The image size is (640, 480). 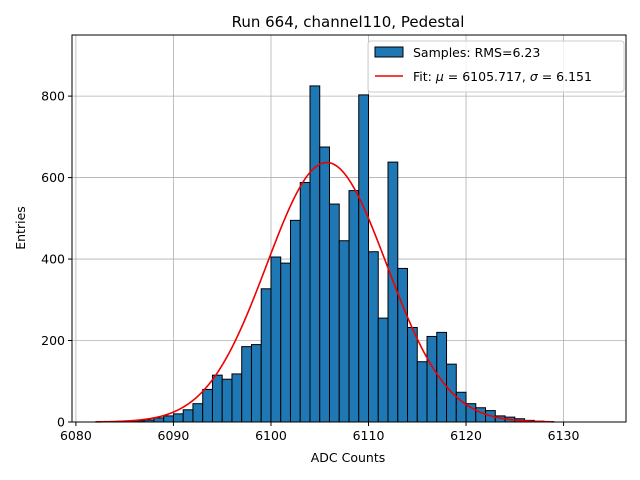 I want to click on legend-sigma-value: = 6.151, so click(x=565, y=76).